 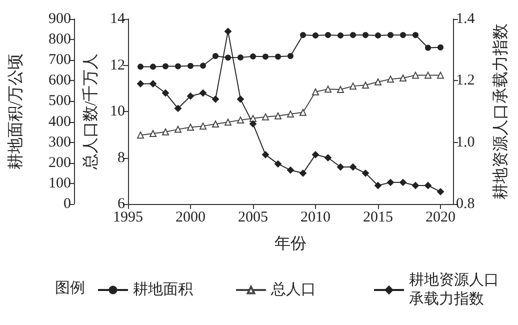 I want to click on legend-label: 耕地资源人口承载力指数, so click(x=454, y=290).